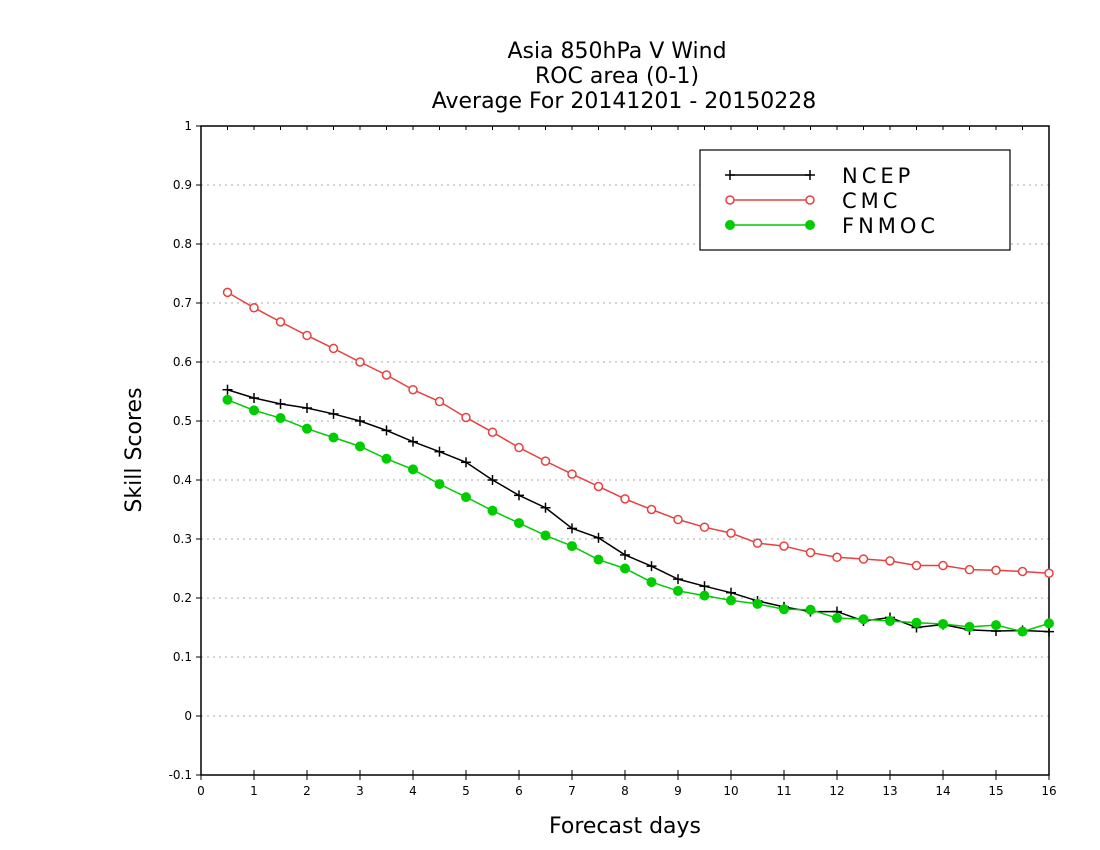 The height and width of the screenshot is (850, 1100). I want to click on x-tick-label: 7, so click(572, 791).